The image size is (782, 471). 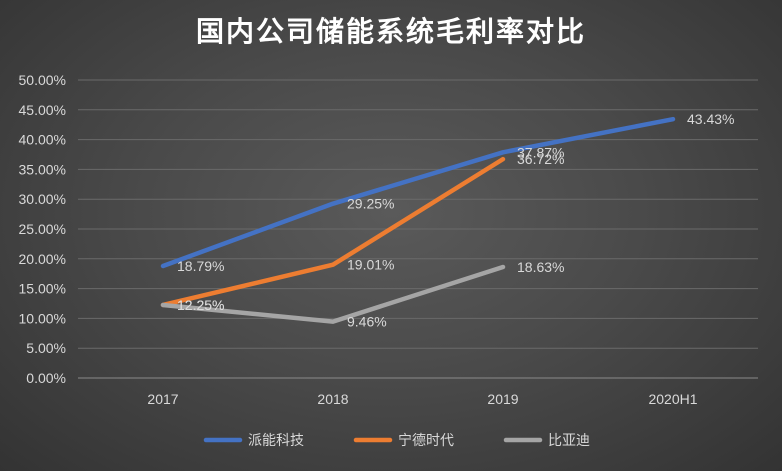 I want to click on data-label: 18.63%, so click(x=540, y=267).